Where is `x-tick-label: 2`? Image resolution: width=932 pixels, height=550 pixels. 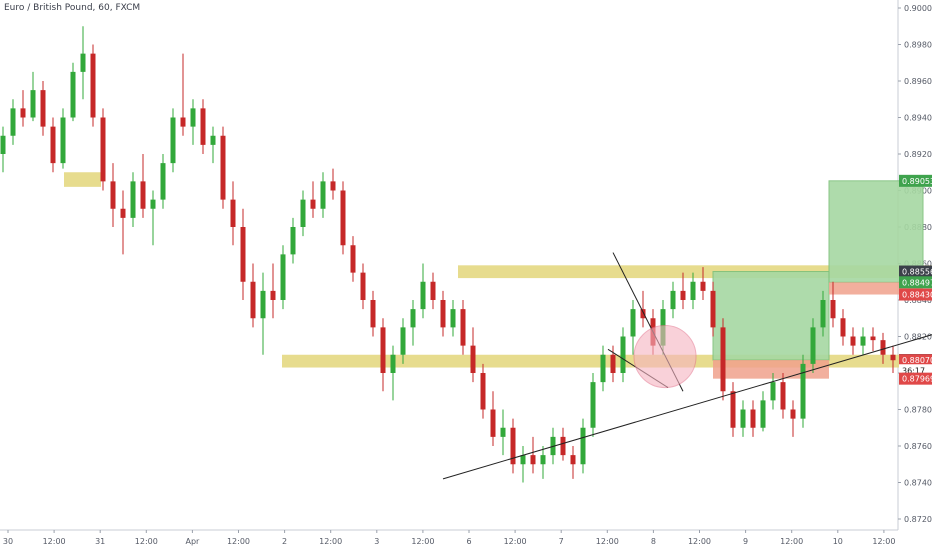 x-tick-label: 2 is located at coordinates (284, 541).